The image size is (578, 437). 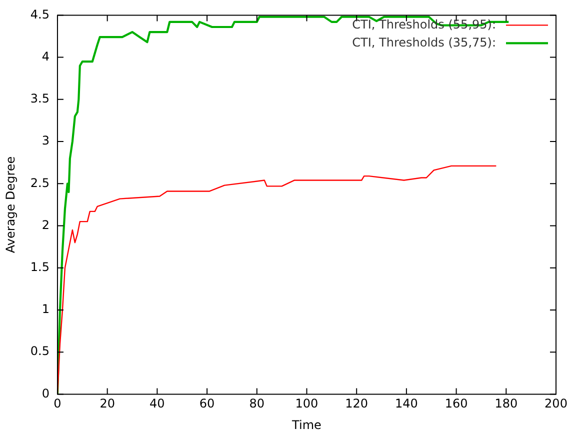 I want to click on x-tick-label: 200, so click(x=556, y=403).